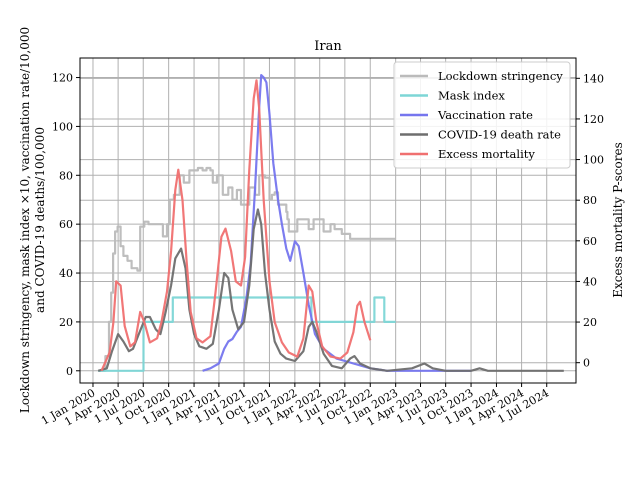 This screenshot has width=640, height=480. Describe the element at coordinates (618, 219) in the screenshot. I see `y2-axis-label: Excess mortality P-scores` at that location.